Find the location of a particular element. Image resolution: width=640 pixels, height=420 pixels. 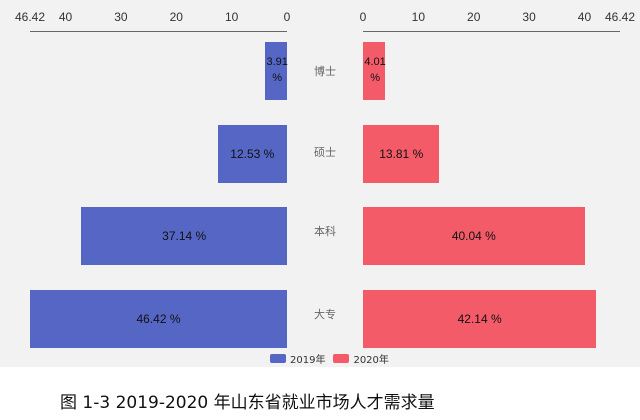

bar-2020: 42.14 % is located at coordinates (480, 319).